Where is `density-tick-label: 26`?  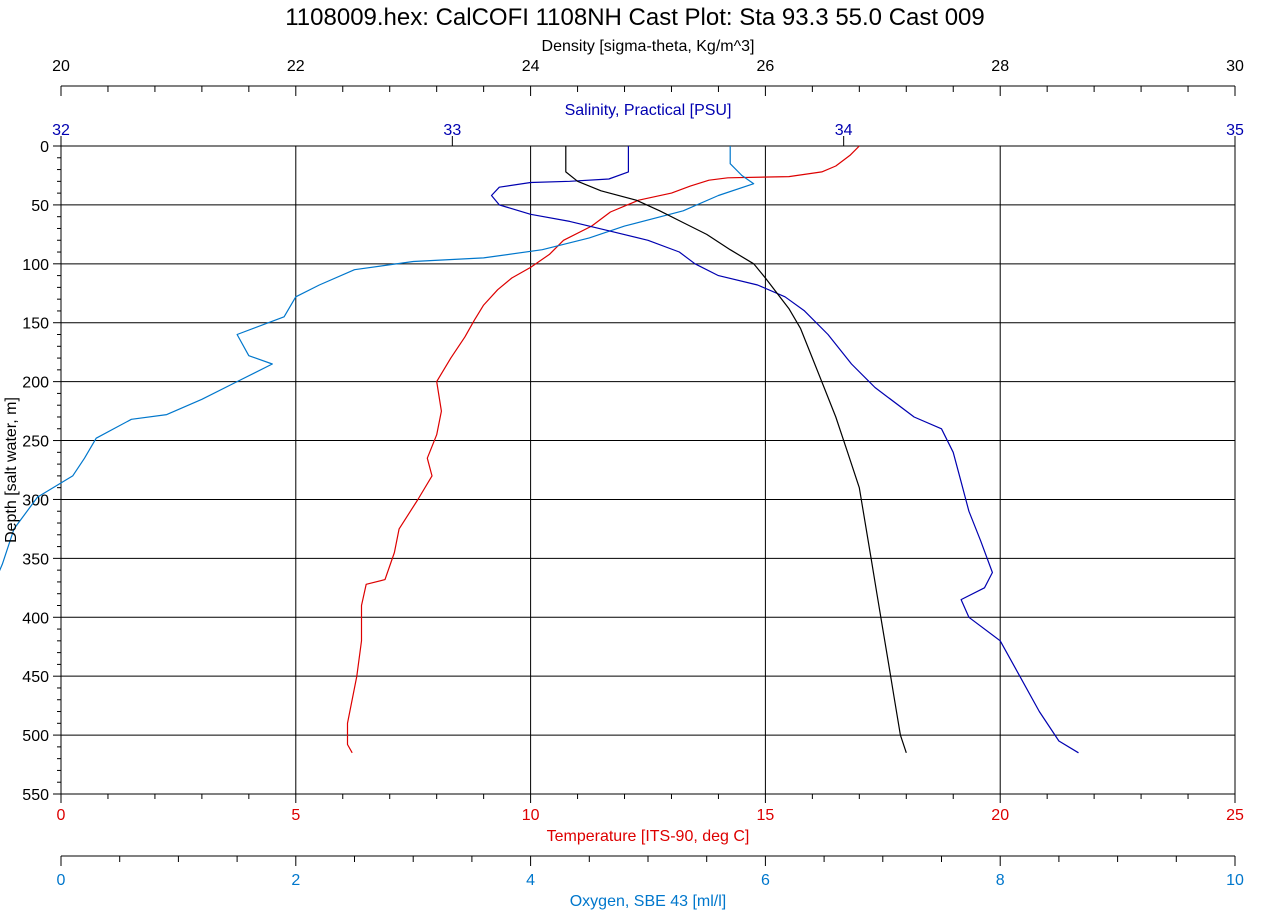
density-tick-label: 26 is located at coordinates (766, 66).